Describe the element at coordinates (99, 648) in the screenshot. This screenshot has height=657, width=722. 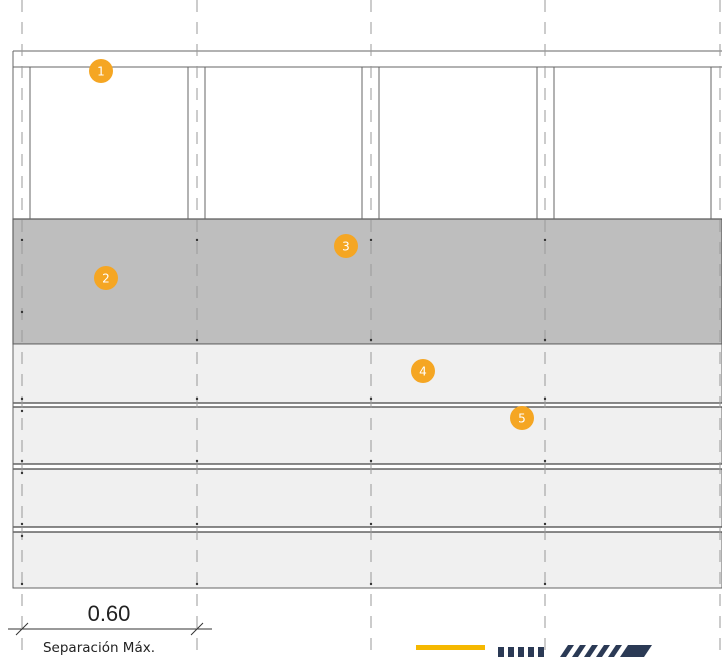
I see `dimension-label: Separación Máx.` at that location.